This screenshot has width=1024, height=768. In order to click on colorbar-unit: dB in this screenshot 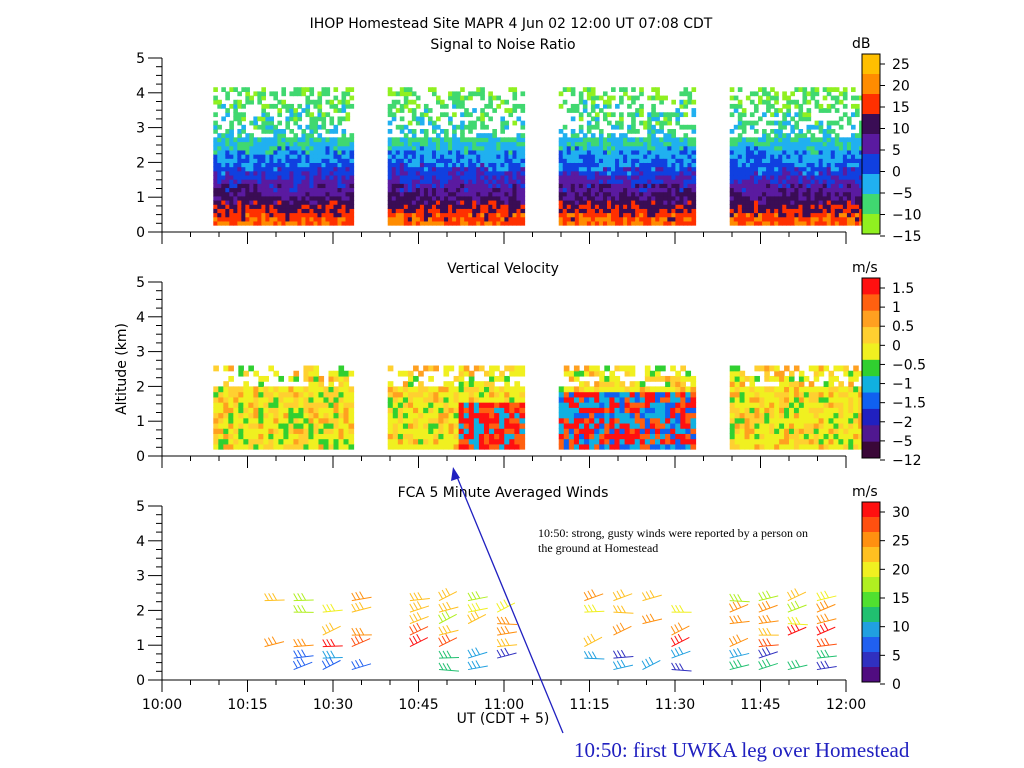, I will do `click(861, 44)`.